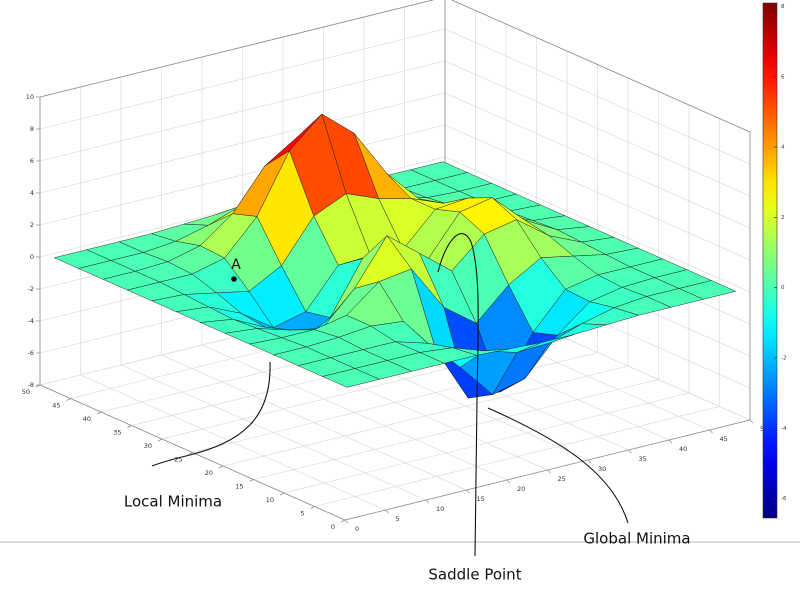  I want to click on x-tick-label: 15, so click(481, 499).